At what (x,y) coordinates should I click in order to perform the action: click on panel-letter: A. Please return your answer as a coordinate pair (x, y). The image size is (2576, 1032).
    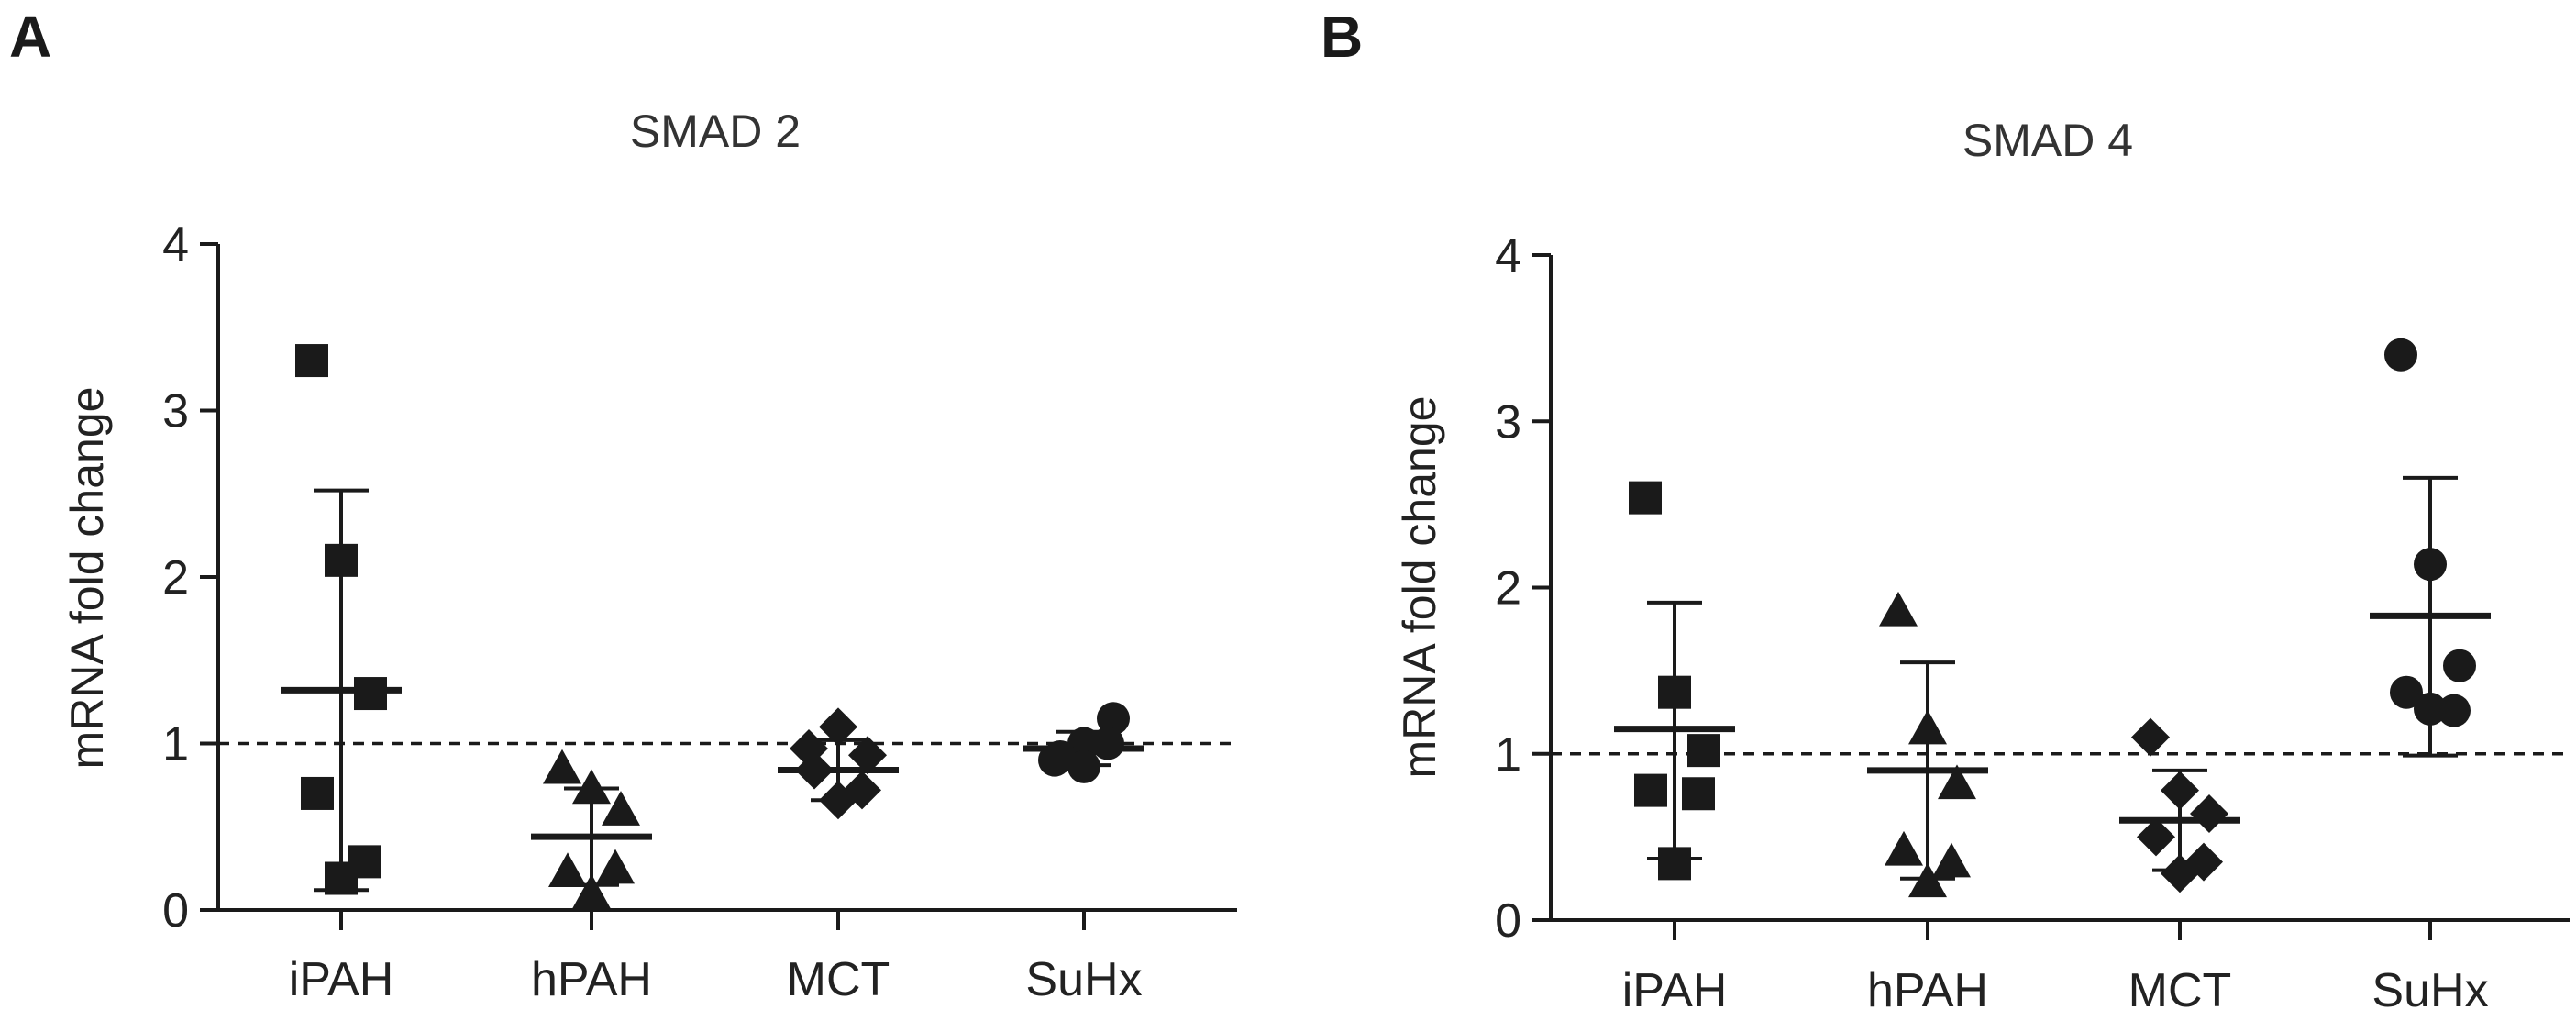
    Looking at the image, I should click on (30, 37).